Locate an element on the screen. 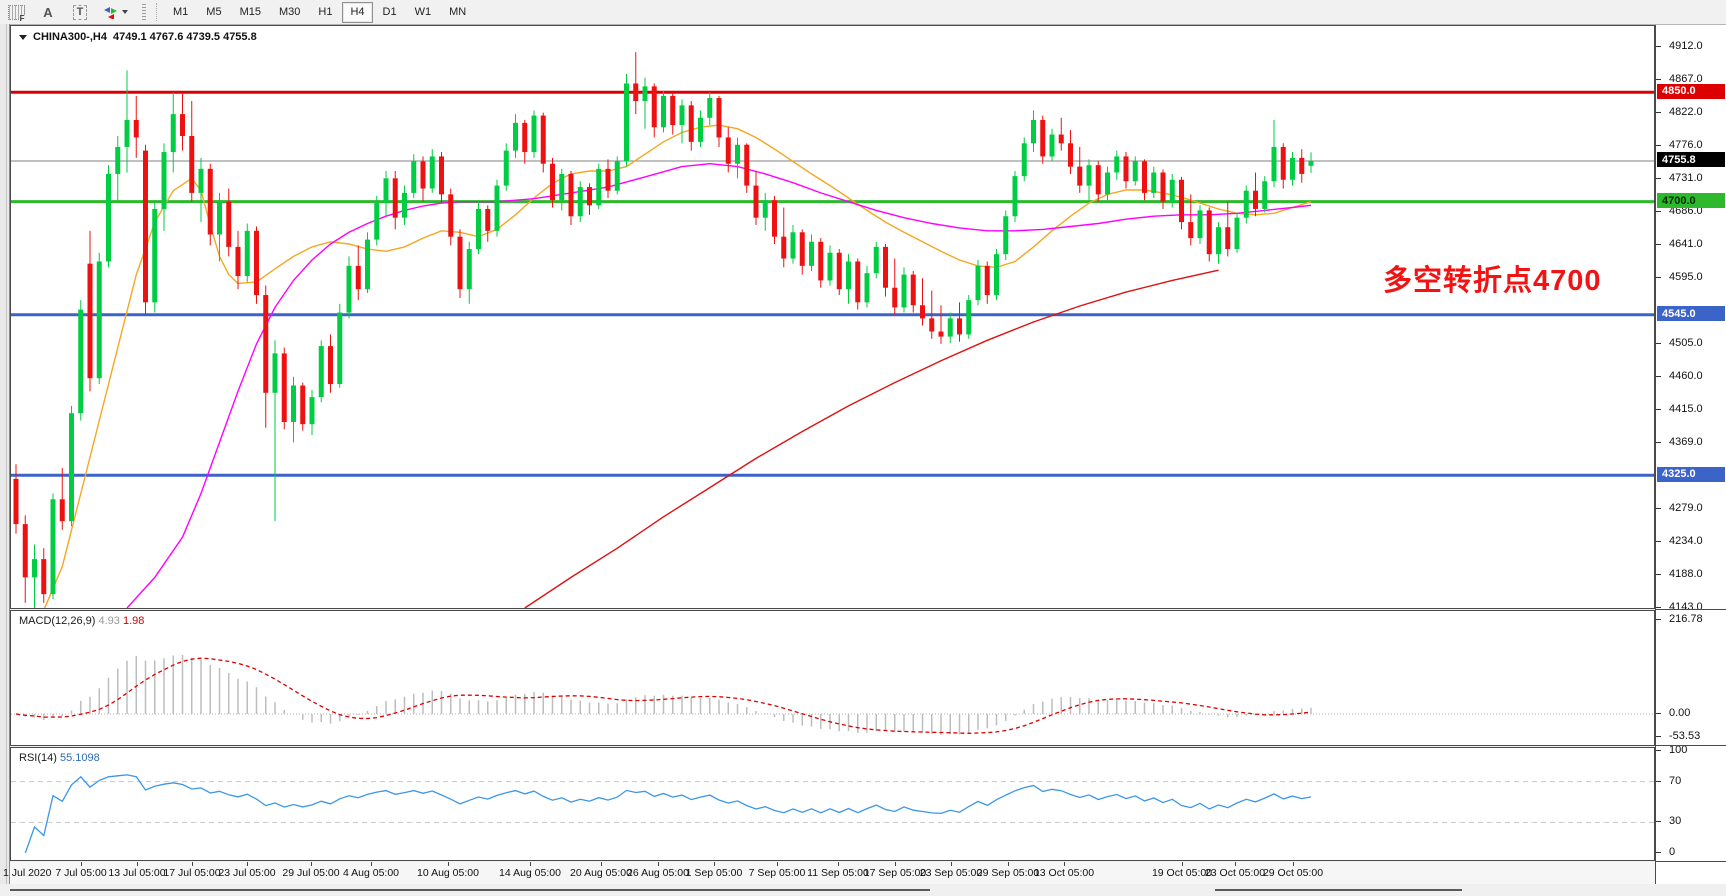 The image size is (1726, 896). price-badge-4850-0: 4850.0 is located at coordinates (1691, 91).